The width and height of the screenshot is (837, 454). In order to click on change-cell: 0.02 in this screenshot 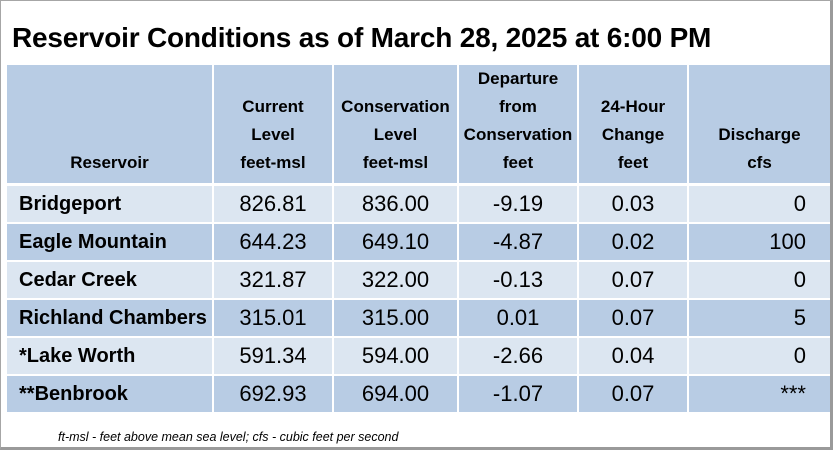, I will do `click(633, 241)`.